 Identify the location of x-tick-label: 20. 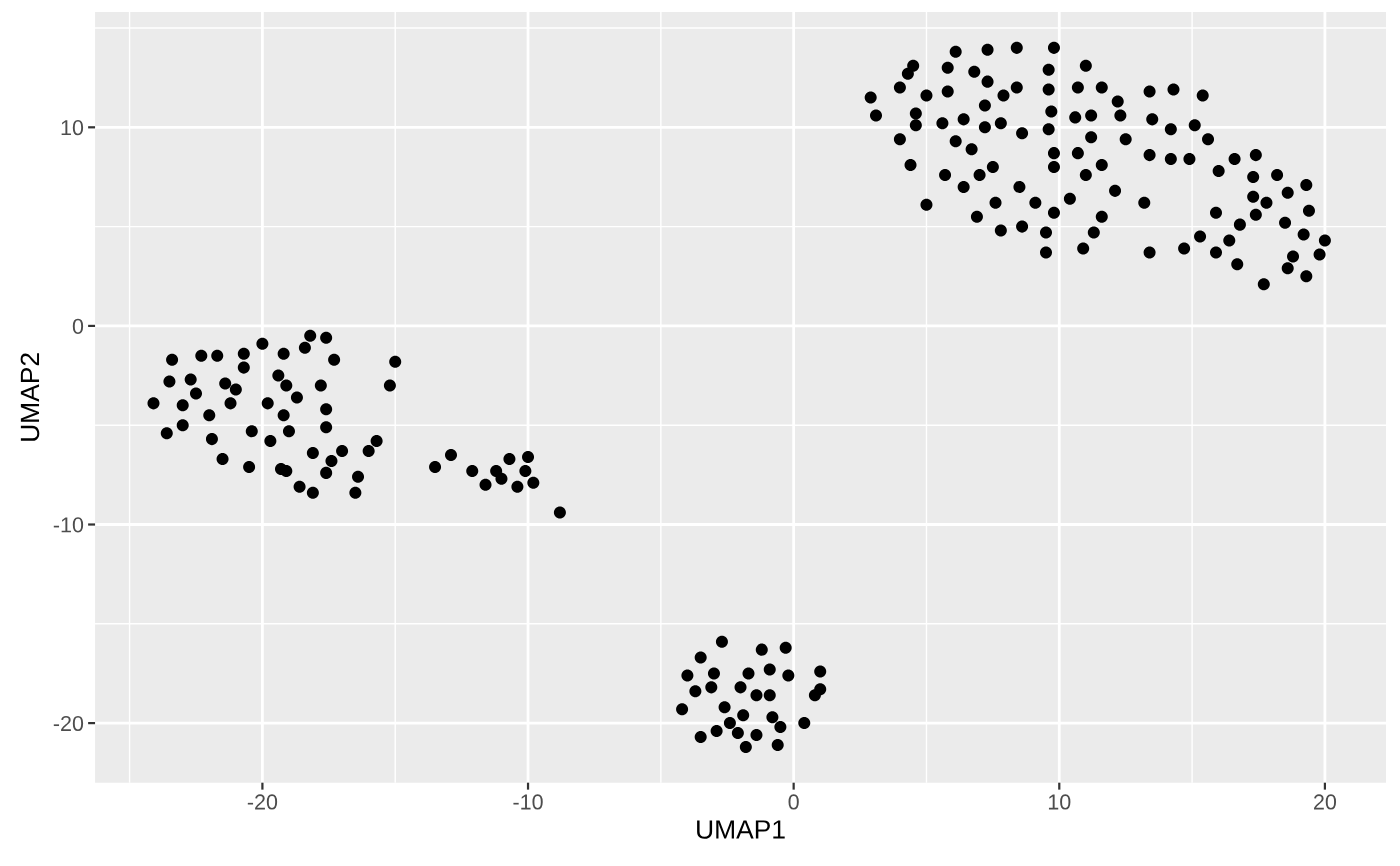
(1325, 802).